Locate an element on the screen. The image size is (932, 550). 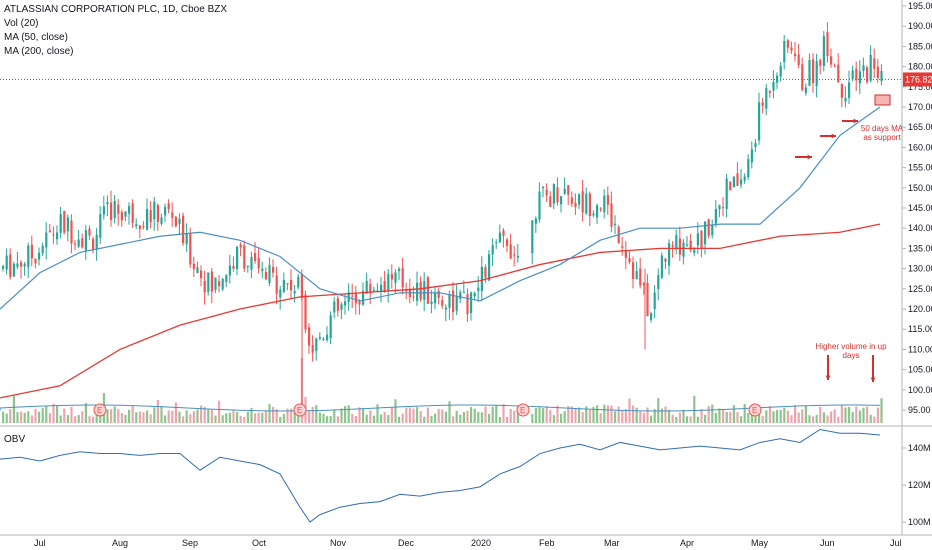
time-axis-label: May is located at coordinates (760, 543).